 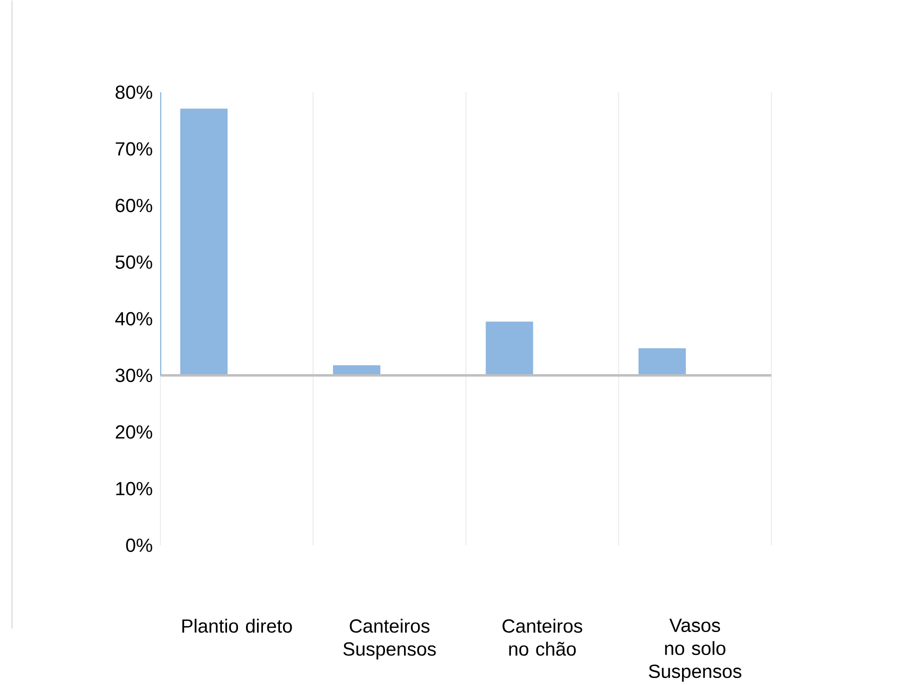 I want to click on y-tick-label: 60%, so click(x=134, y=205).